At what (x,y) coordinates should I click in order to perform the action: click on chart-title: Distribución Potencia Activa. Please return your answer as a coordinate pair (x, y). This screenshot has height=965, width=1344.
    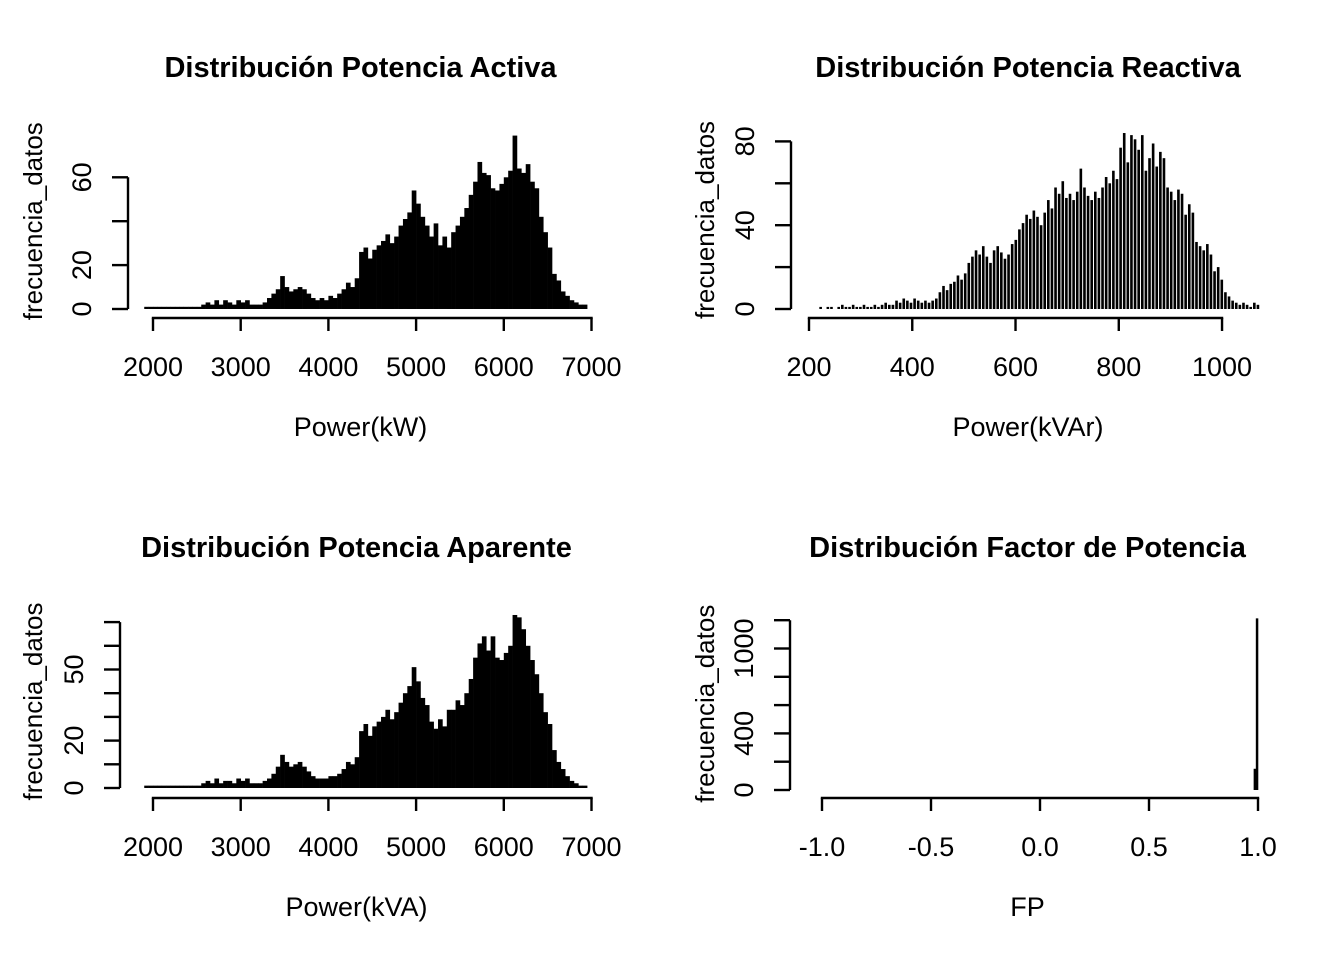
    Looking at the image, I should click on (360, 68).